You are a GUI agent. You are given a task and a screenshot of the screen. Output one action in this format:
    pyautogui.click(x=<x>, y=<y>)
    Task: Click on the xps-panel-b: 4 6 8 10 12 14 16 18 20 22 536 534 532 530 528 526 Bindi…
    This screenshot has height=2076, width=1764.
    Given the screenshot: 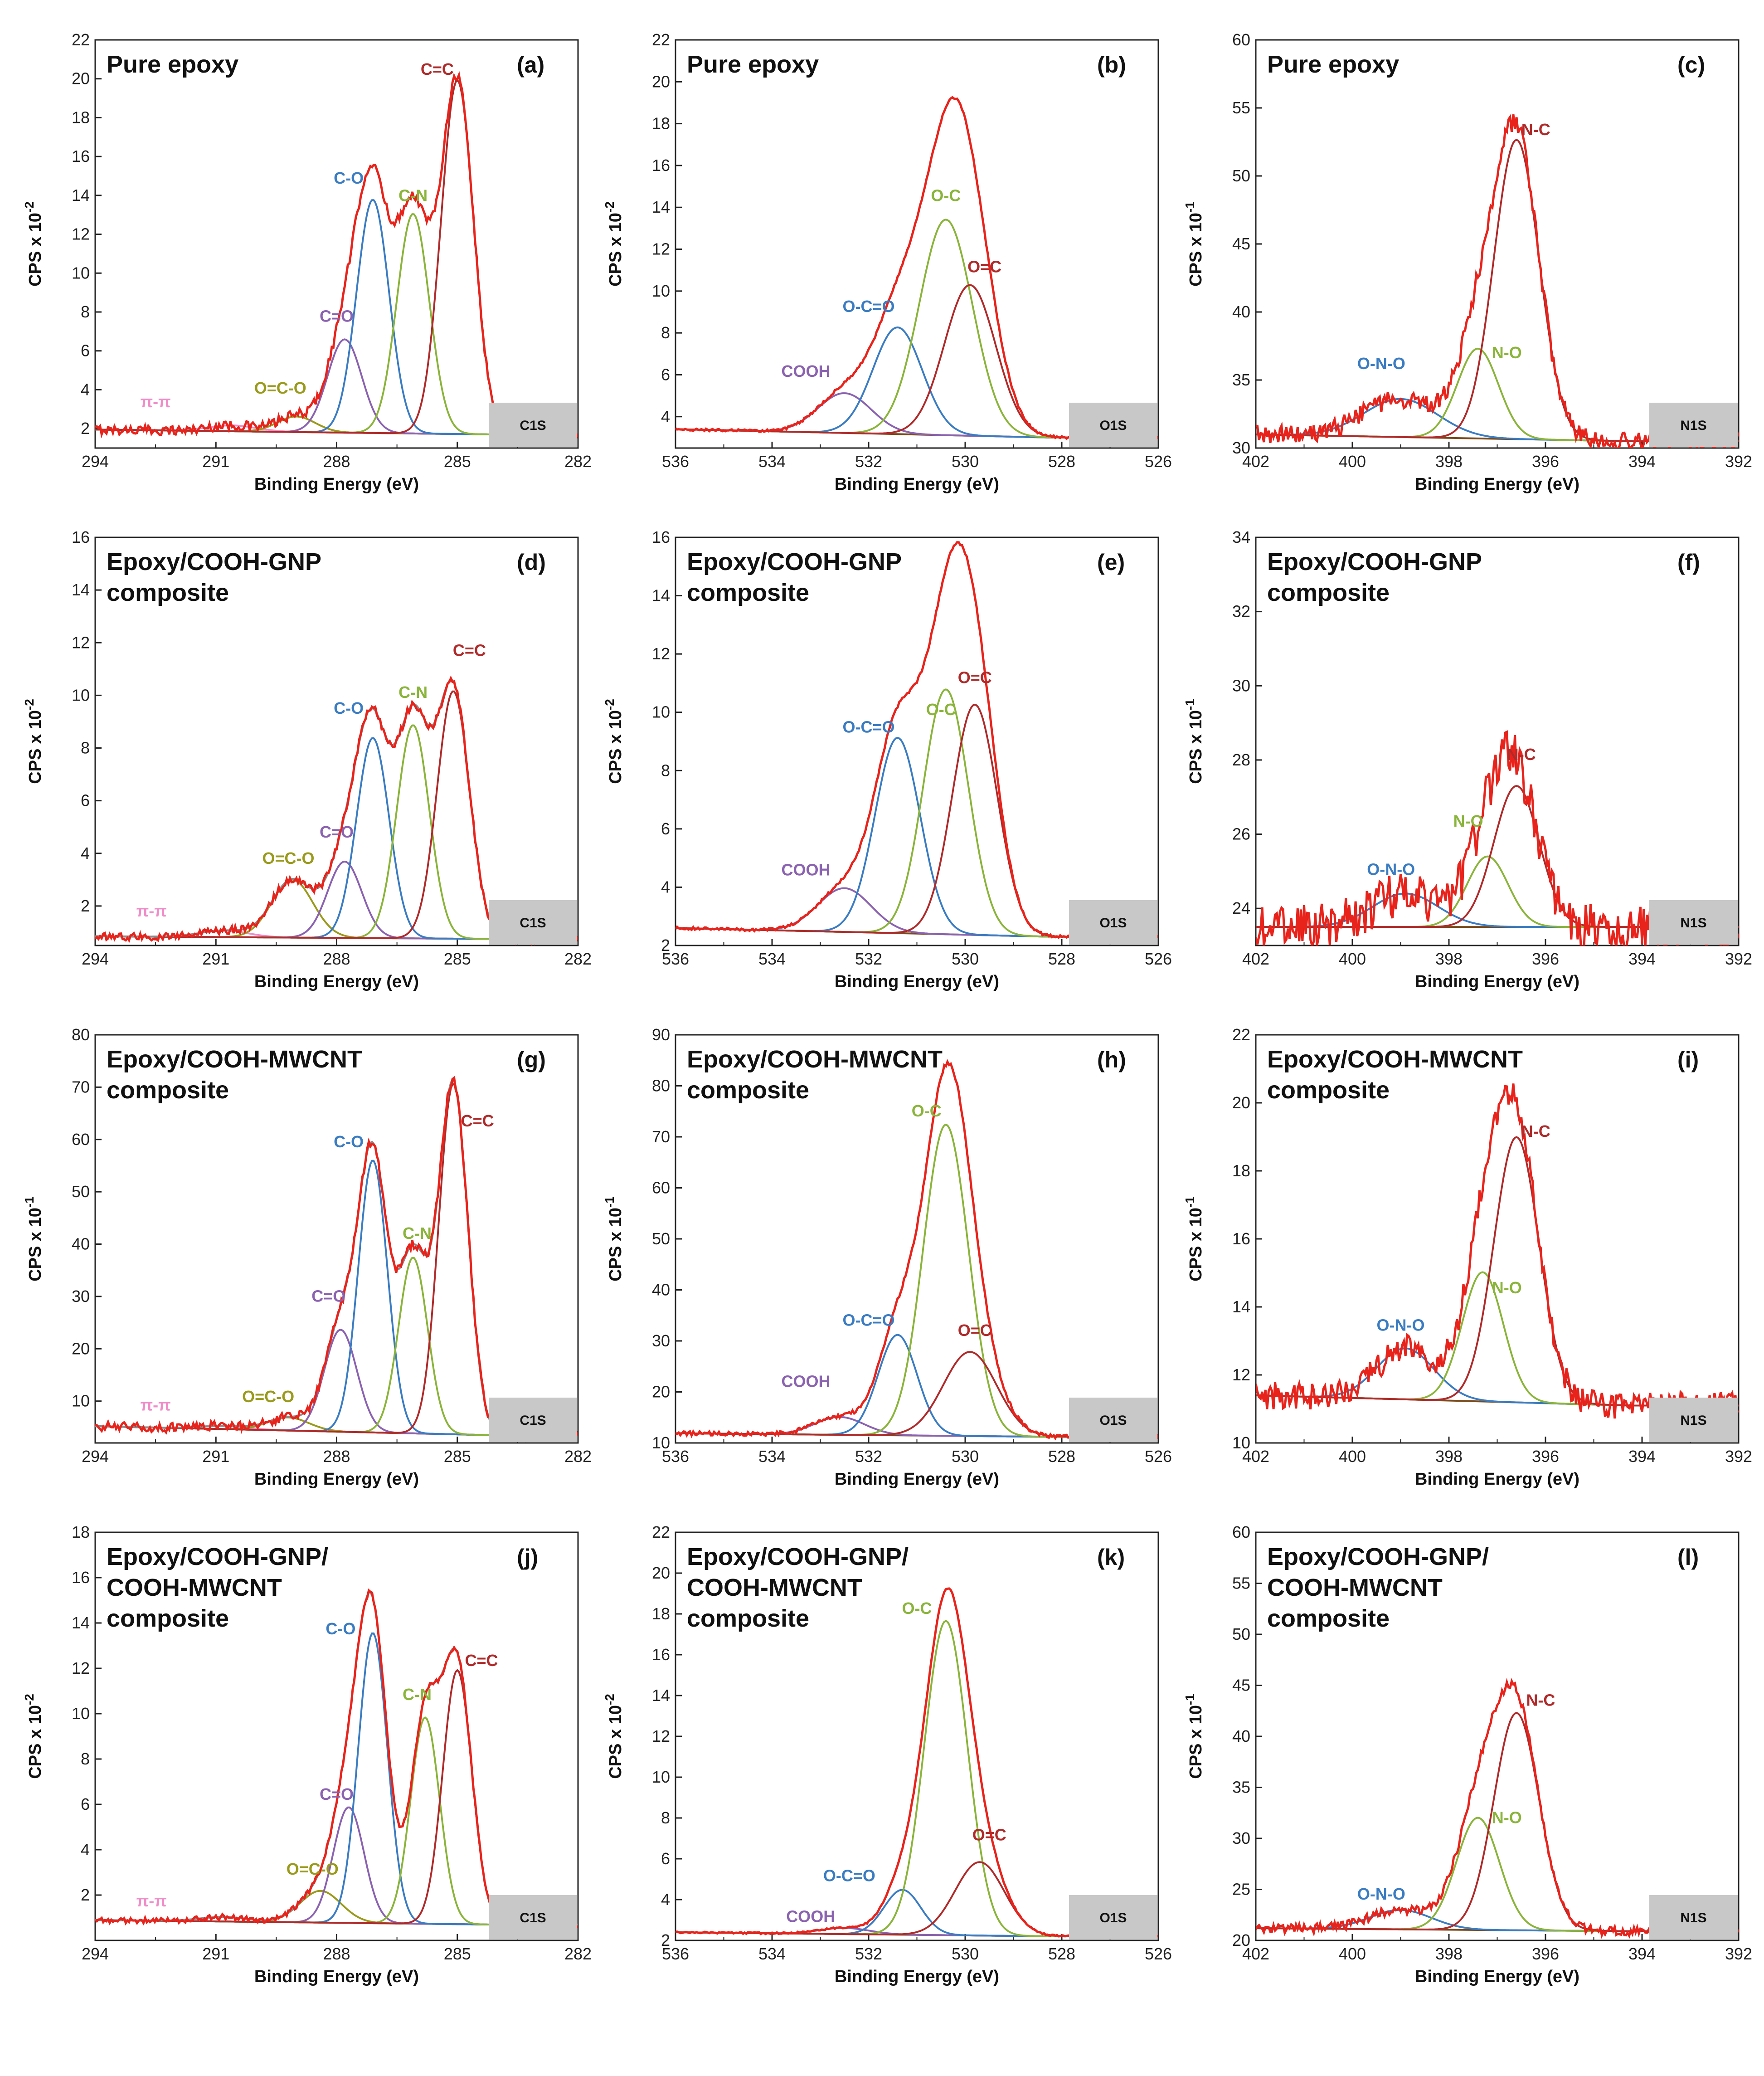 What is the action you would take?
    pyautogui.click(x=887, y=262)
    